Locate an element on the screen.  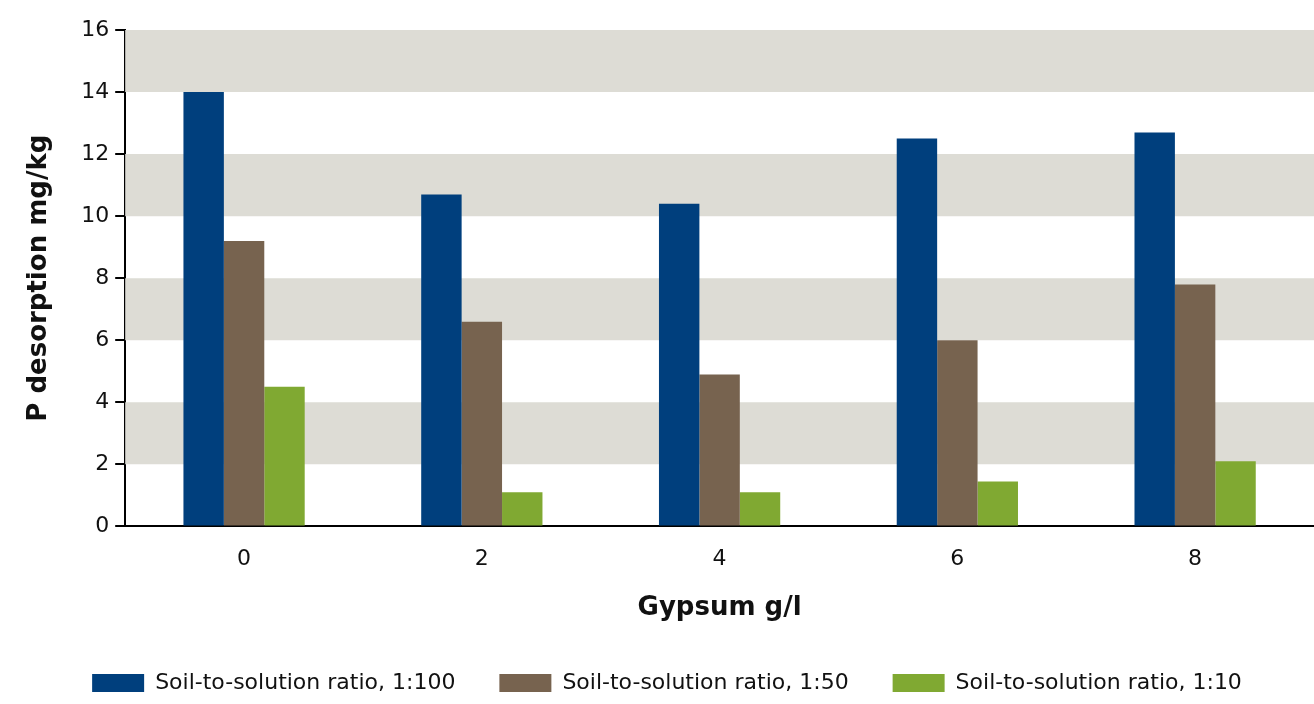
y-tick-label: 14 is located at coordinates (95, 90).